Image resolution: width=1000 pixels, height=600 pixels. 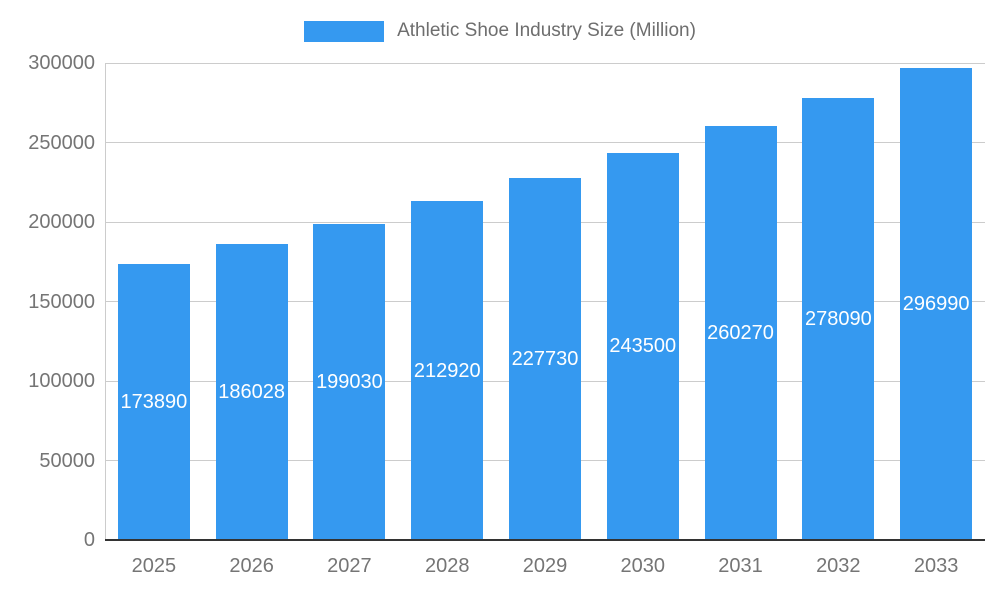 What do you see at coordinates (545, 540) in the screenshot?
I see `x-axis-baseline` at bounding box center [545, 540].